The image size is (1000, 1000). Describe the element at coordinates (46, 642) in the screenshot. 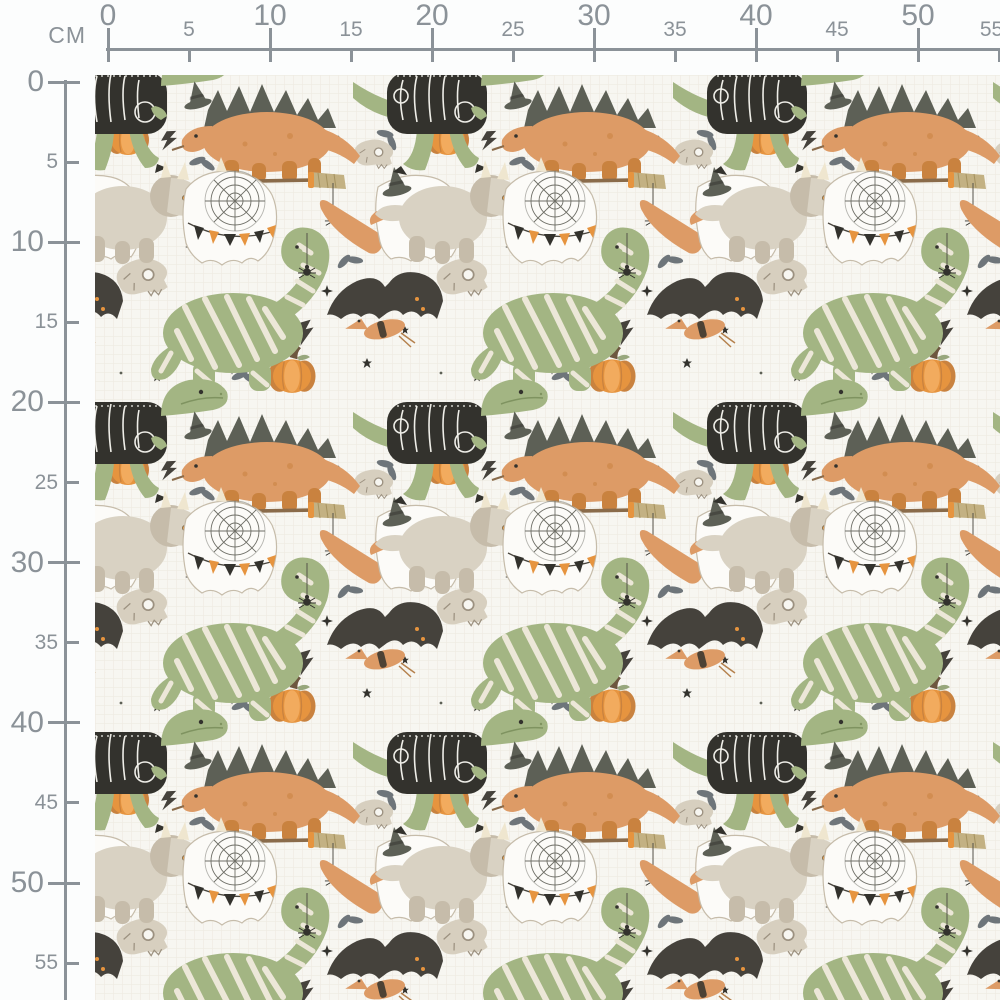

I see `left-ruler-label-35: 35` at that location.